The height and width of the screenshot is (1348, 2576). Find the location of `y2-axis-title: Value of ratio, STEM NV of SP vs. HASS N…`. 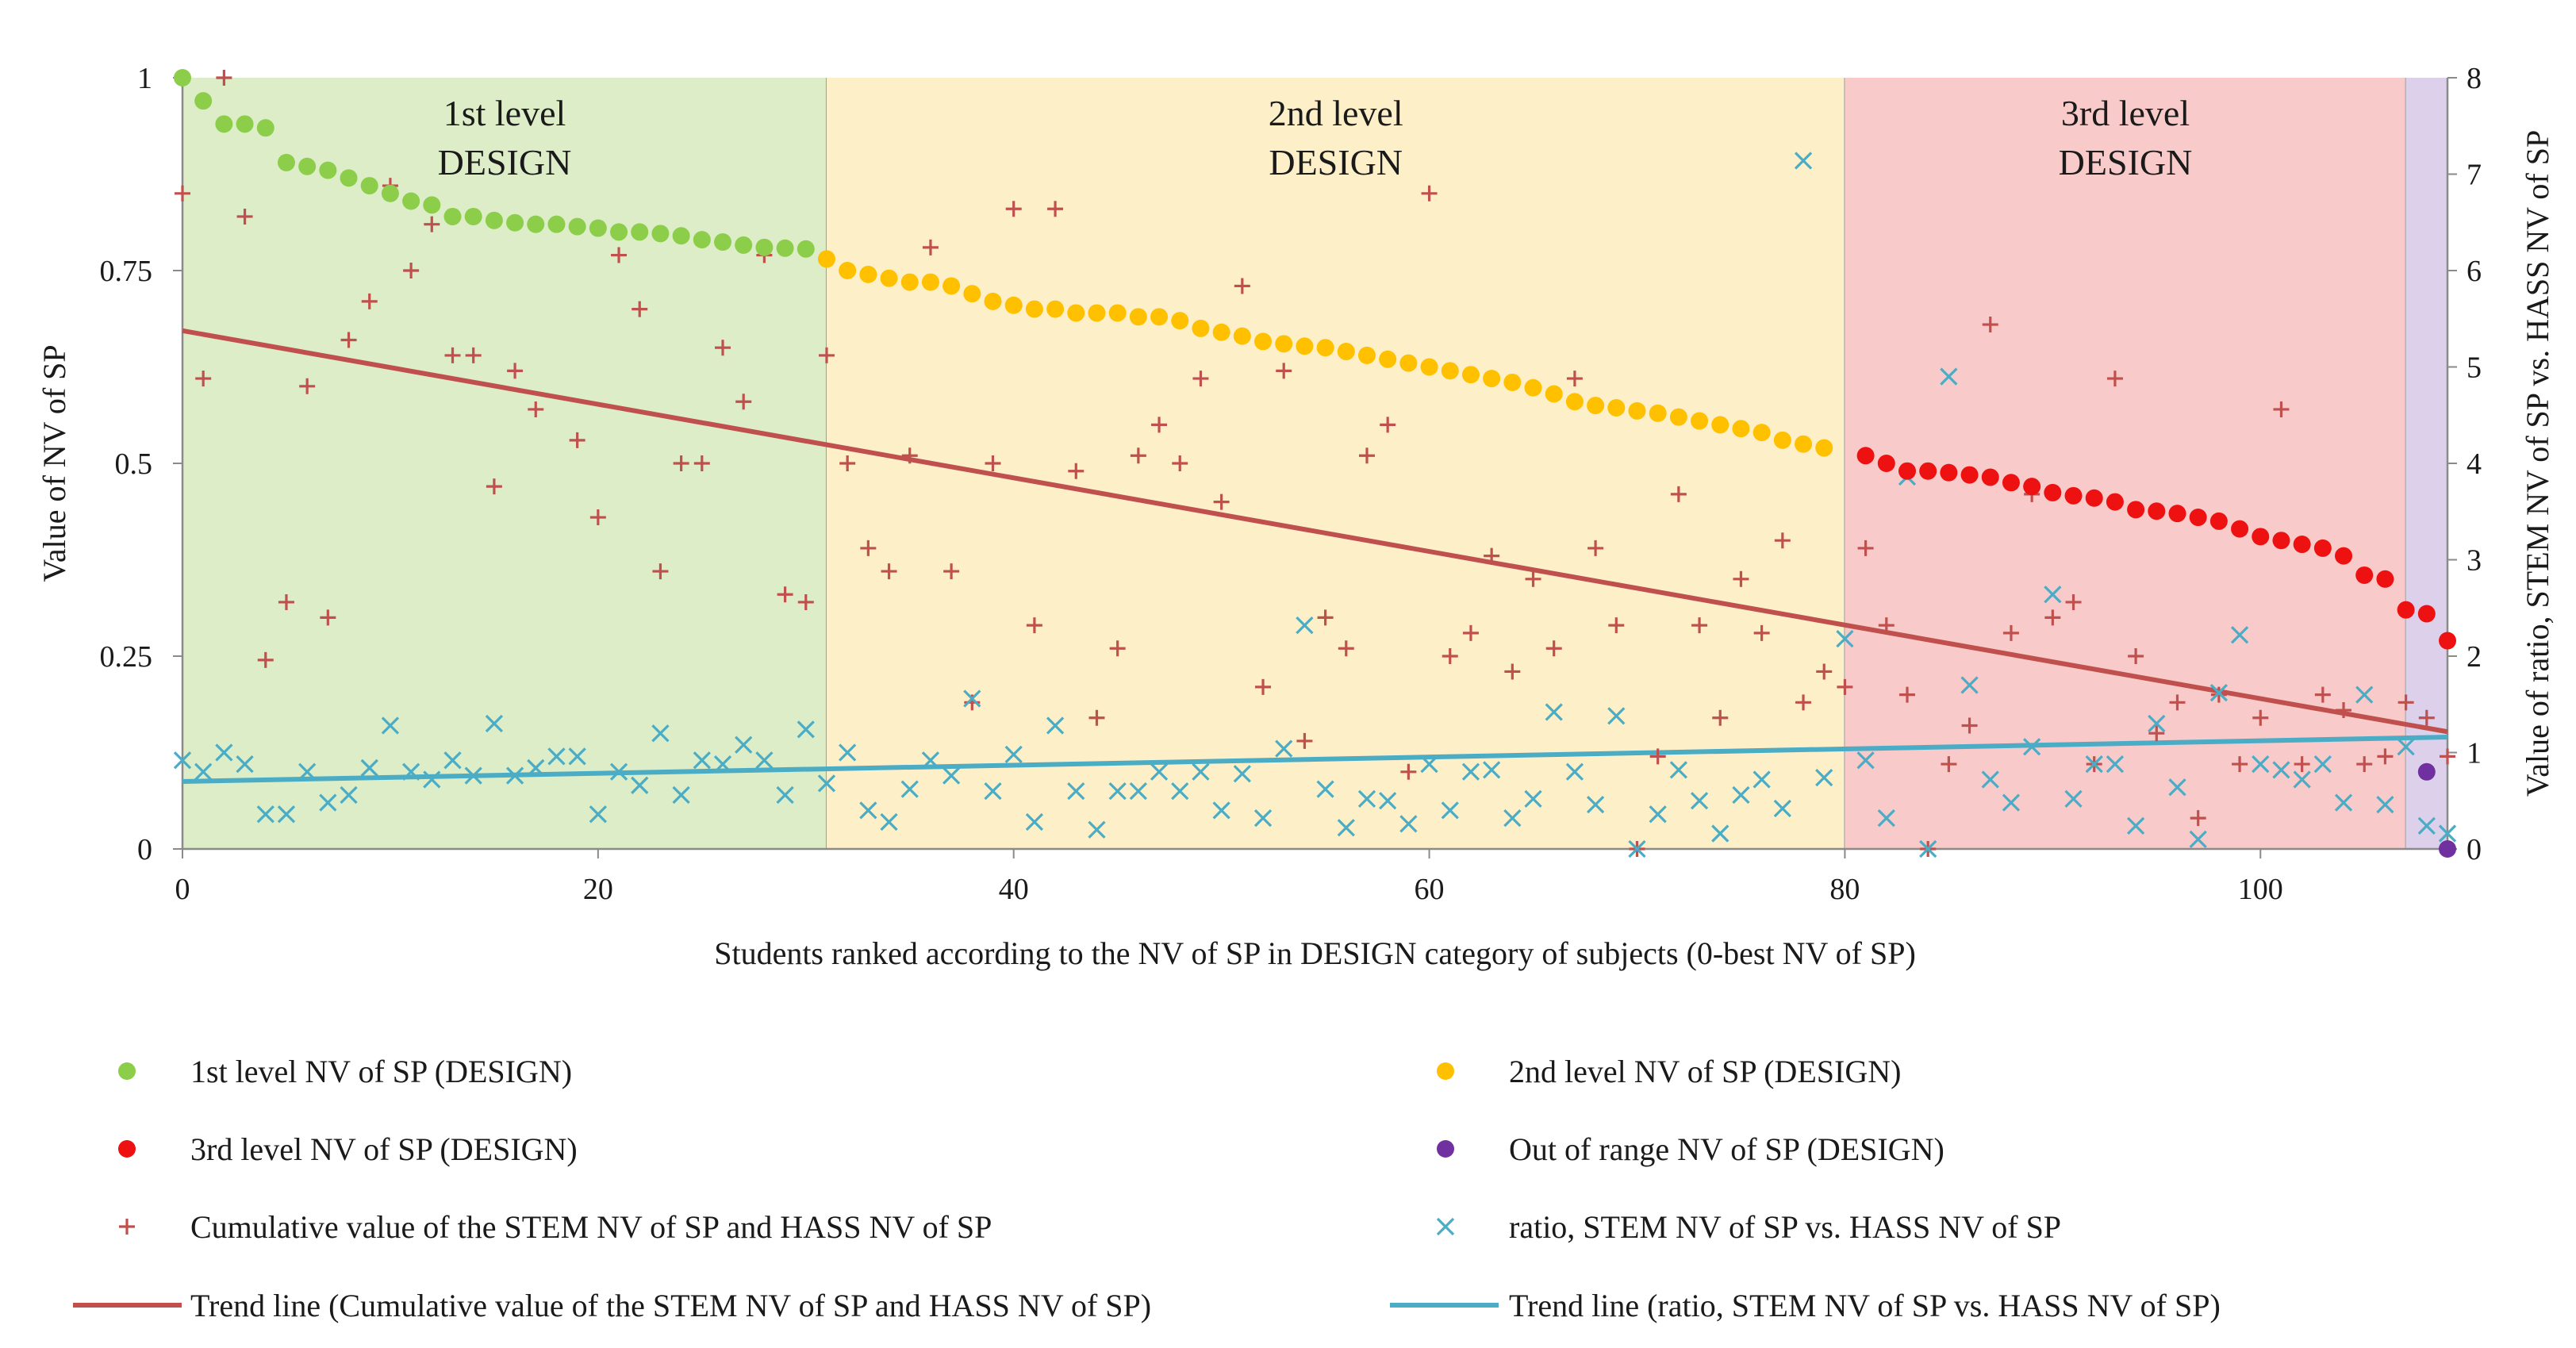

y2-axis-title: Value of ratio, STEM NV of SP vs. HASS N… is located at coordinates (2537, 463).